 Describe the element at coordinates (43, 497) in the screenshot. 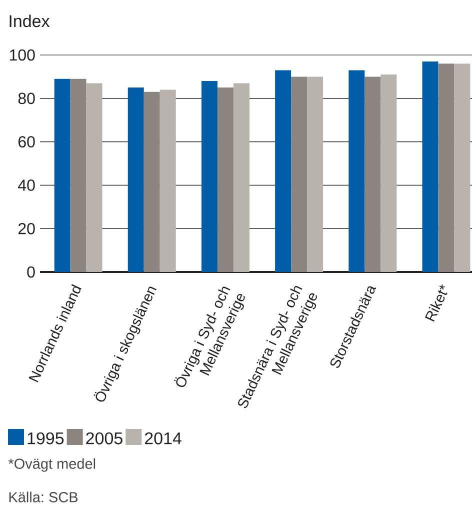

I see `text: Källa: SCB` at that location.